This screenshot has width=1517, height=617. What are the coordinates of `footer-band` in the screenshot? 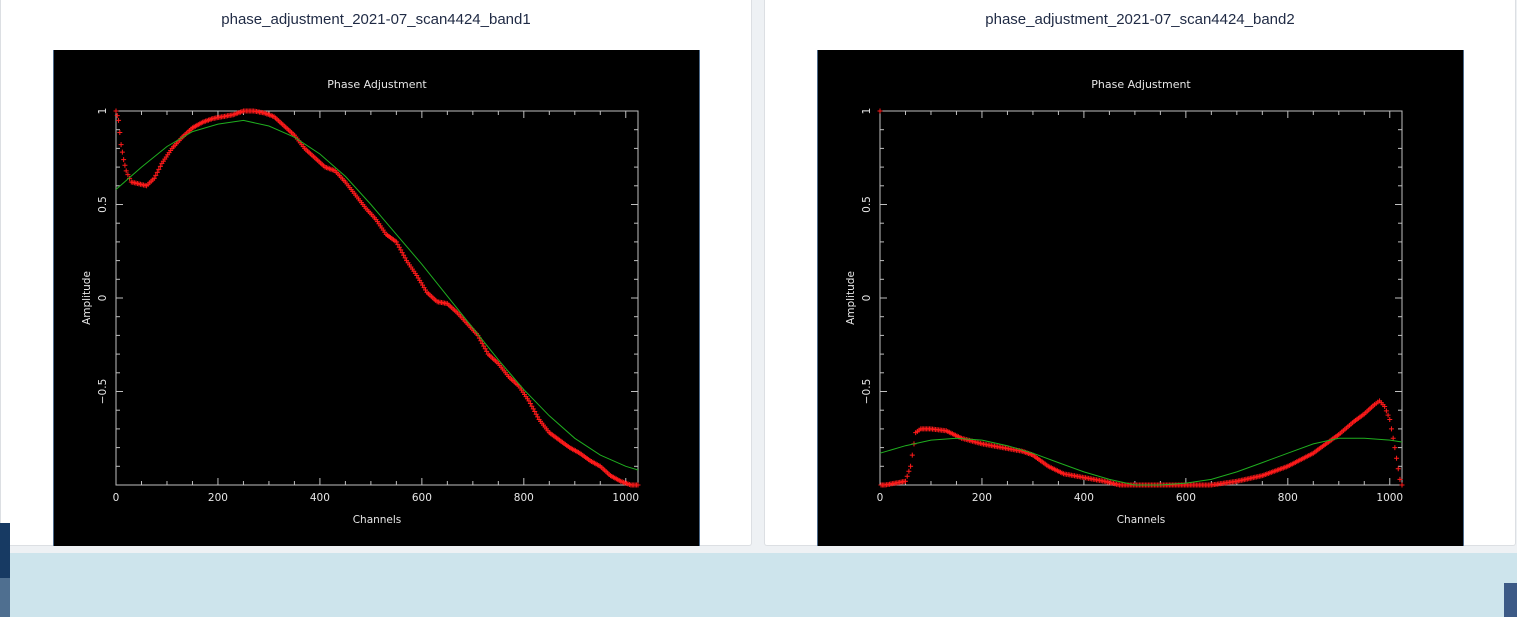 It's located at (758, 585).